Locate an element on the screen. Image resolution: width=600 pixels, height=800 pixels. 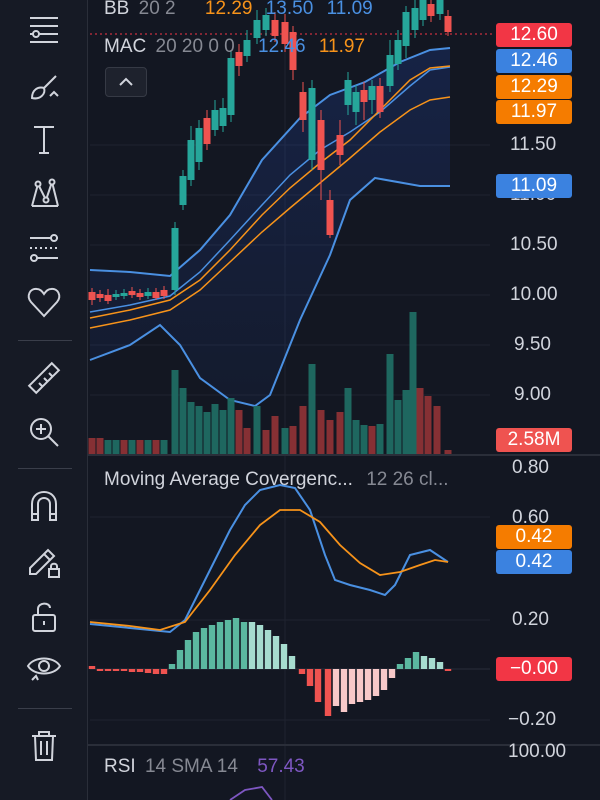
brush-icon is located at coordinates (44, 87).